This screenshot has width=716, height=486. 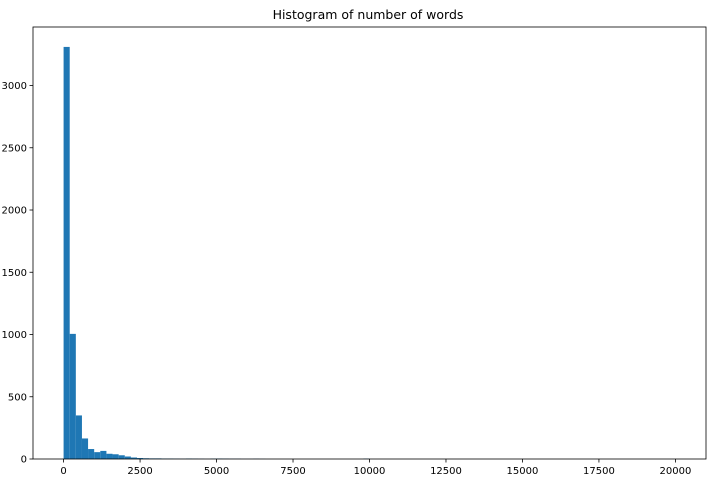 I want to click on y-tick-label: 1000, so click(x=14, y=335).